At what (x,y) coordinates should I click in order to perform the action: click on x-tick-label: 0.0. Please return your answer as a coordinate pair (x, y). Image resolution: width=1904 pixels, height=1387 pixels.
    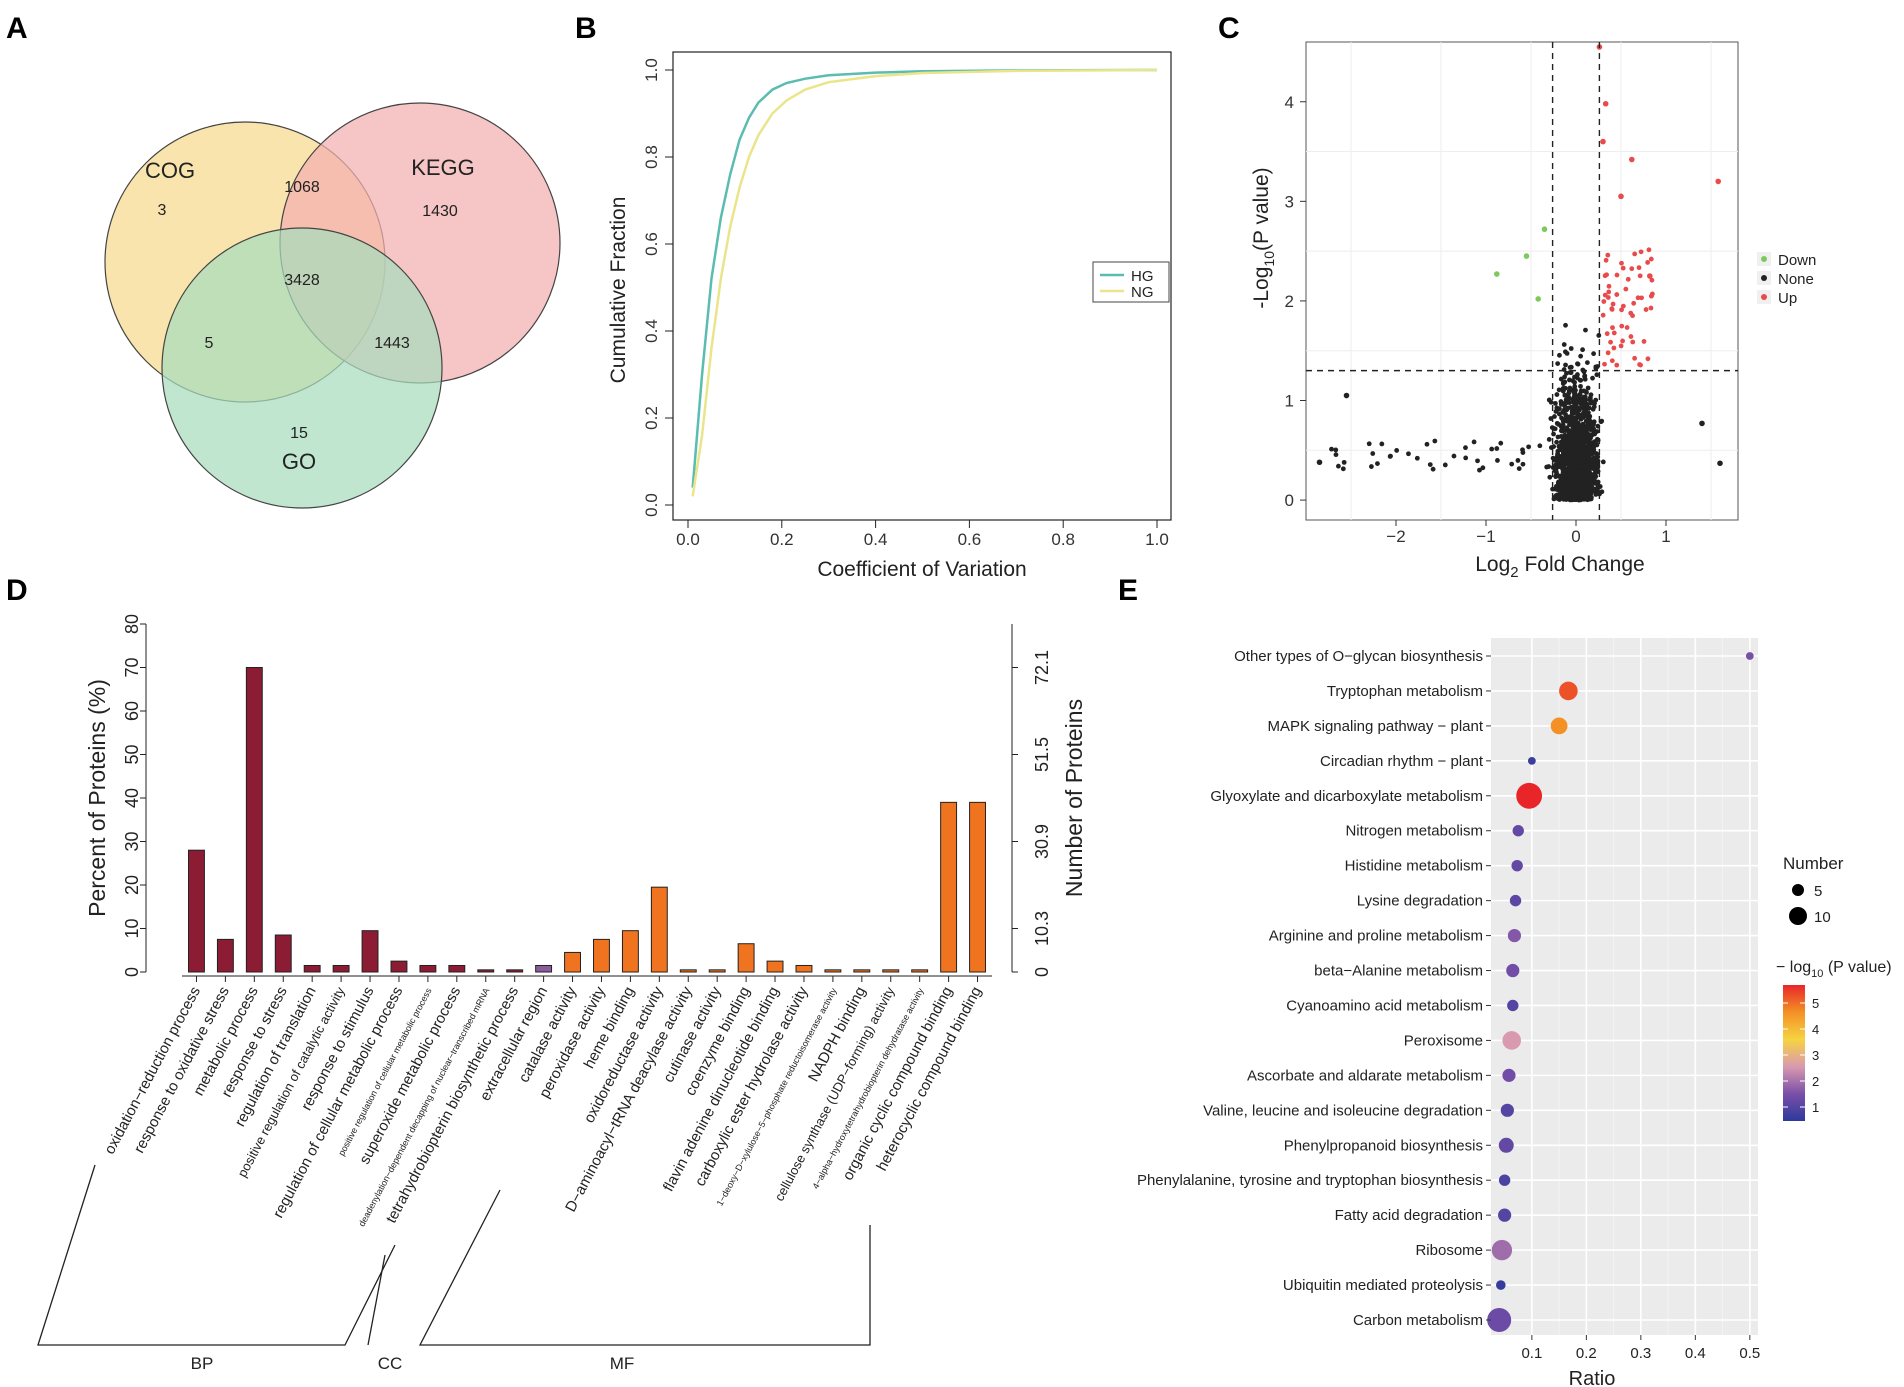
    Looking at the image, I should click on (688, 539).